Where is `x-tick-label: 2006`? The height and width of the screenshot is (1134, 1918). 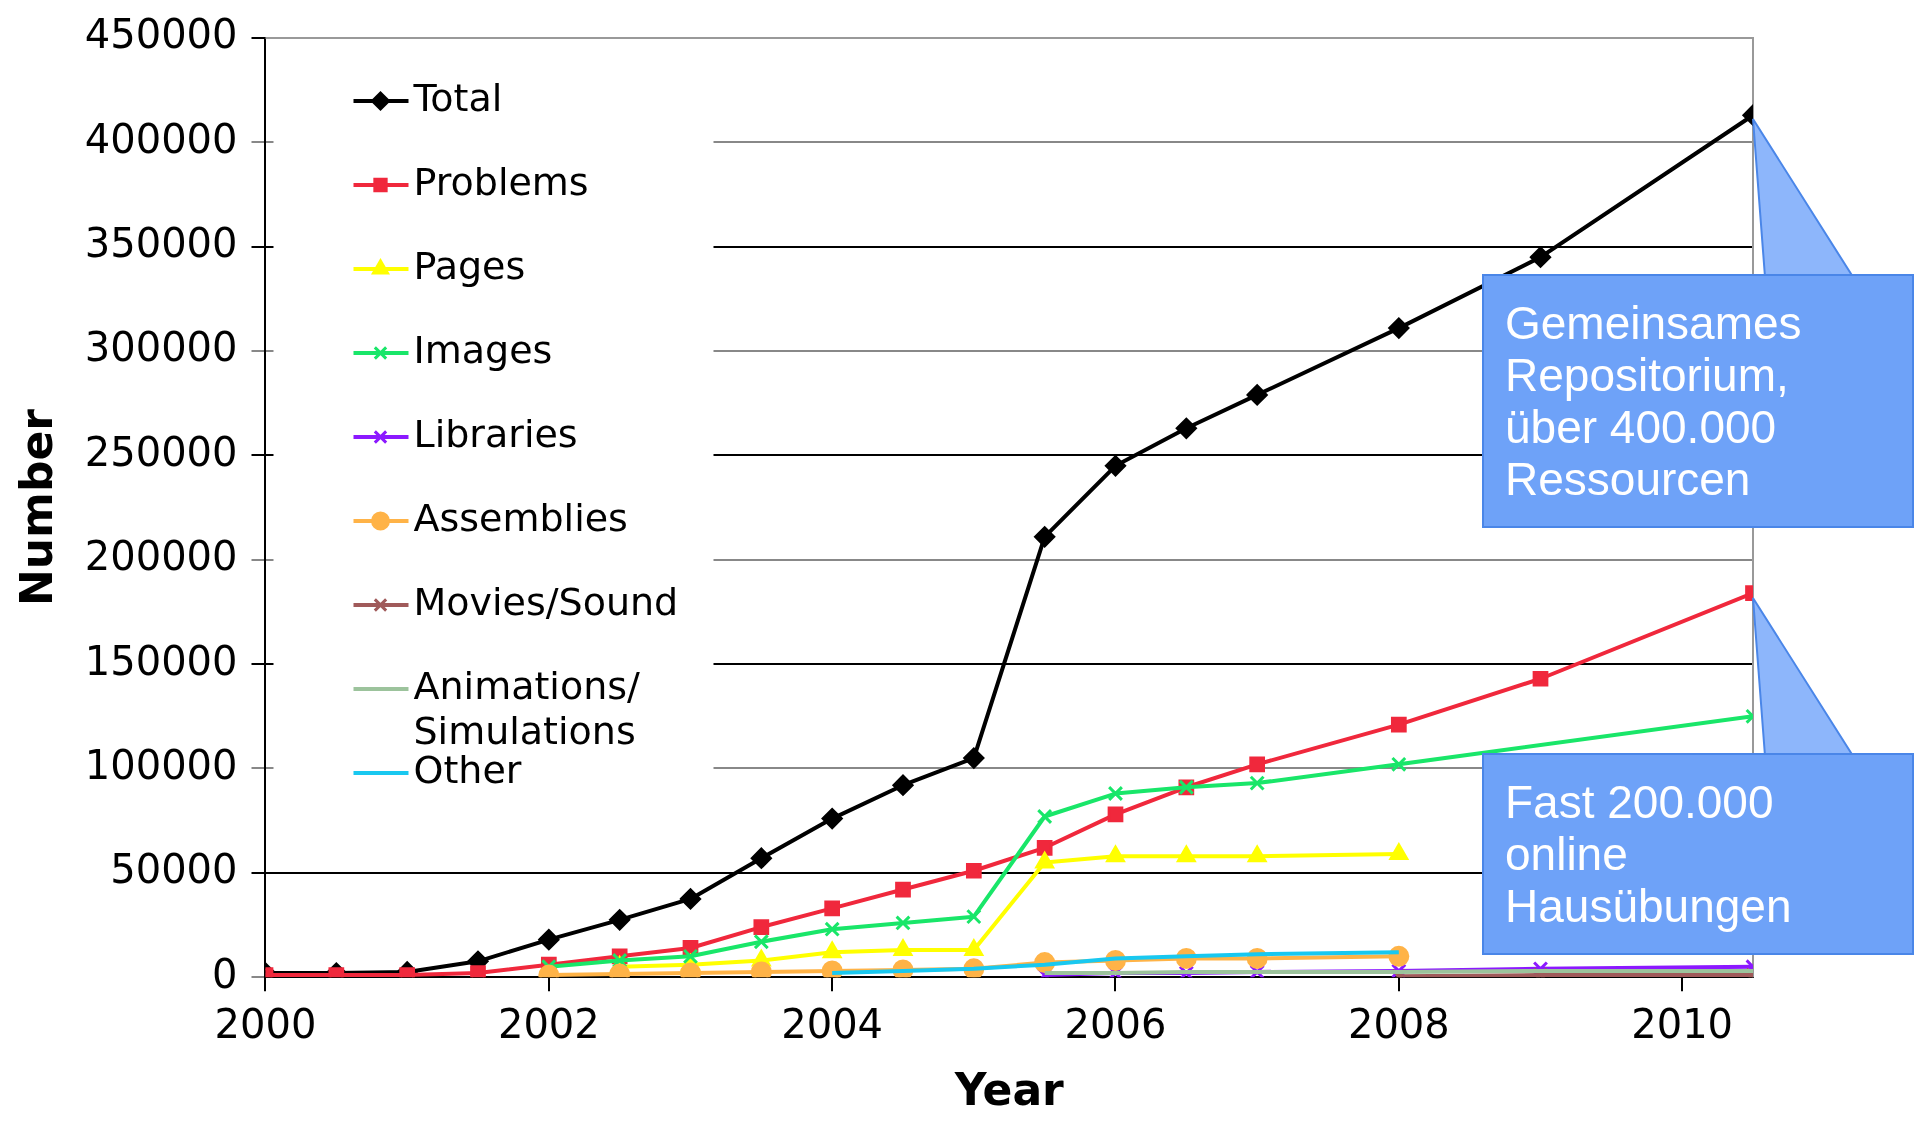 x-tick-label: 2006 is located at coordinates (1115, 1023).